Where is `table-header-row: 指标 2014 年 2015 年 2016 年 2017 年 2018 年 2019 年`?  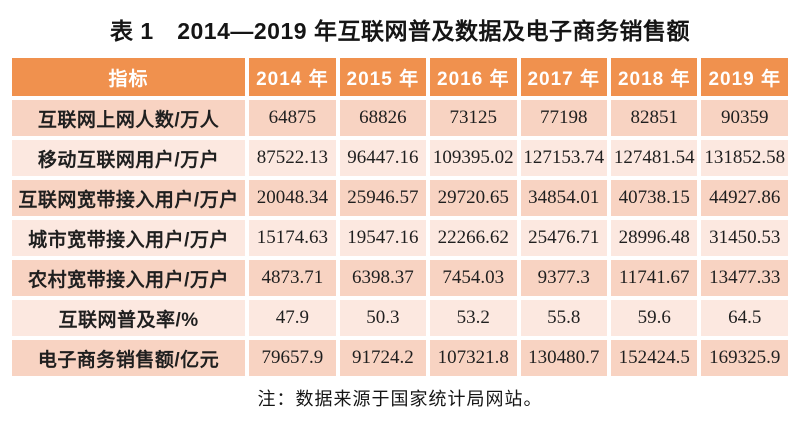
table-header-row: 指标 2014 年 2015 年 2016 年 2017 年 2018 年 2019 年 is located at coordinates (400, 77).